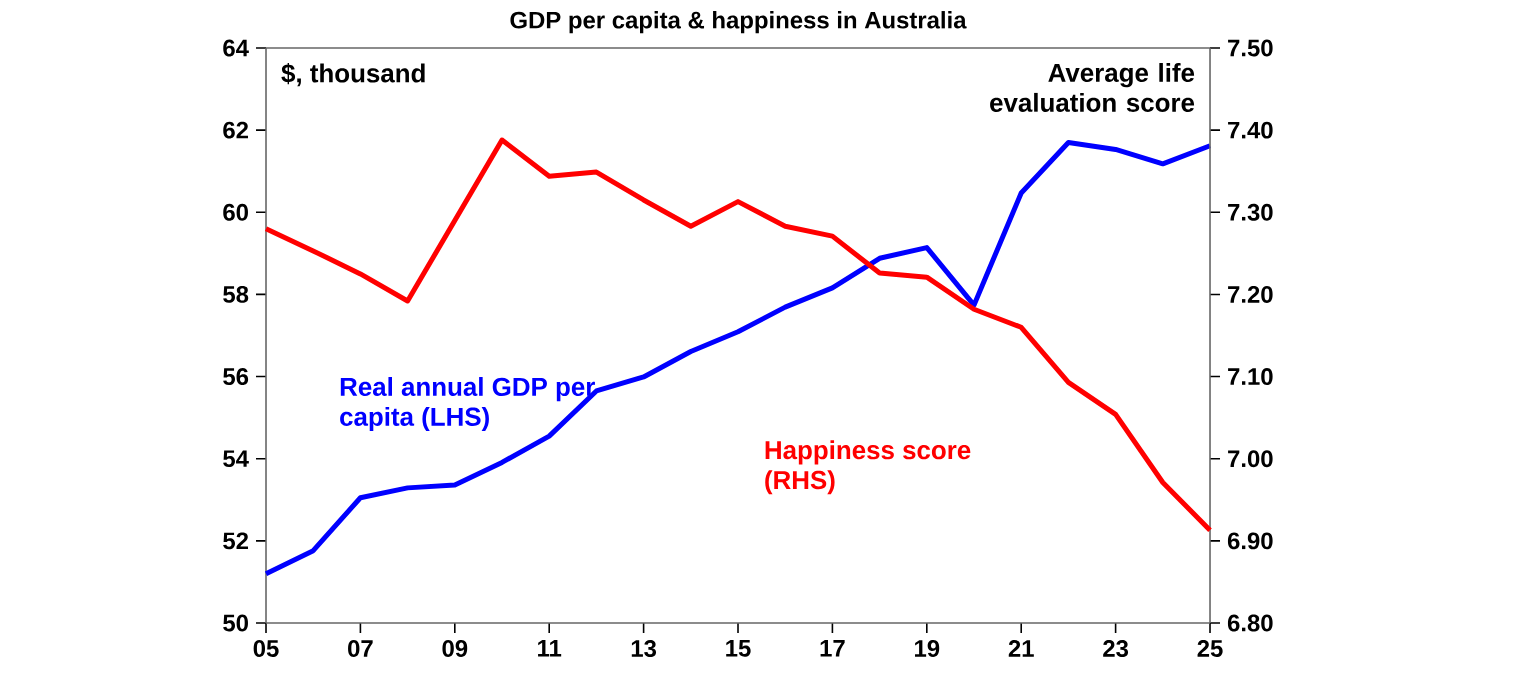  What do you see at coordinates (236, 48) in the screenshot?
I see `y-tick-label: 64` at bounding box center [236, 48].